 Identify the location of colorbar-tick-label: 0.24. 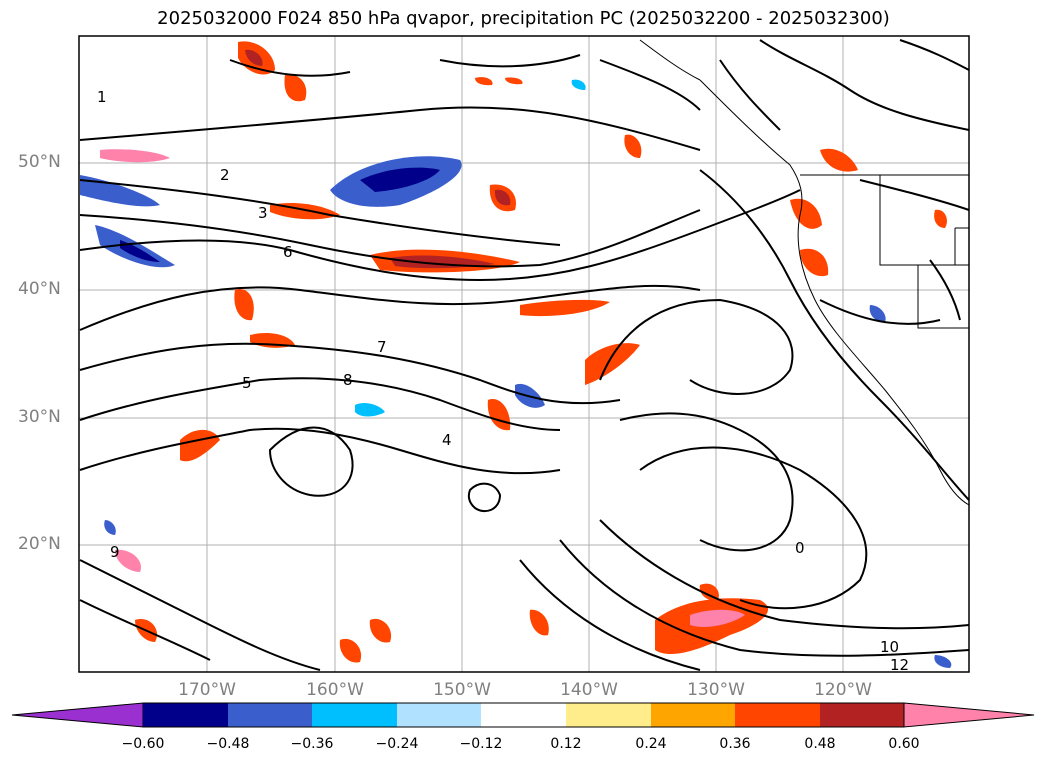
(651, 744).